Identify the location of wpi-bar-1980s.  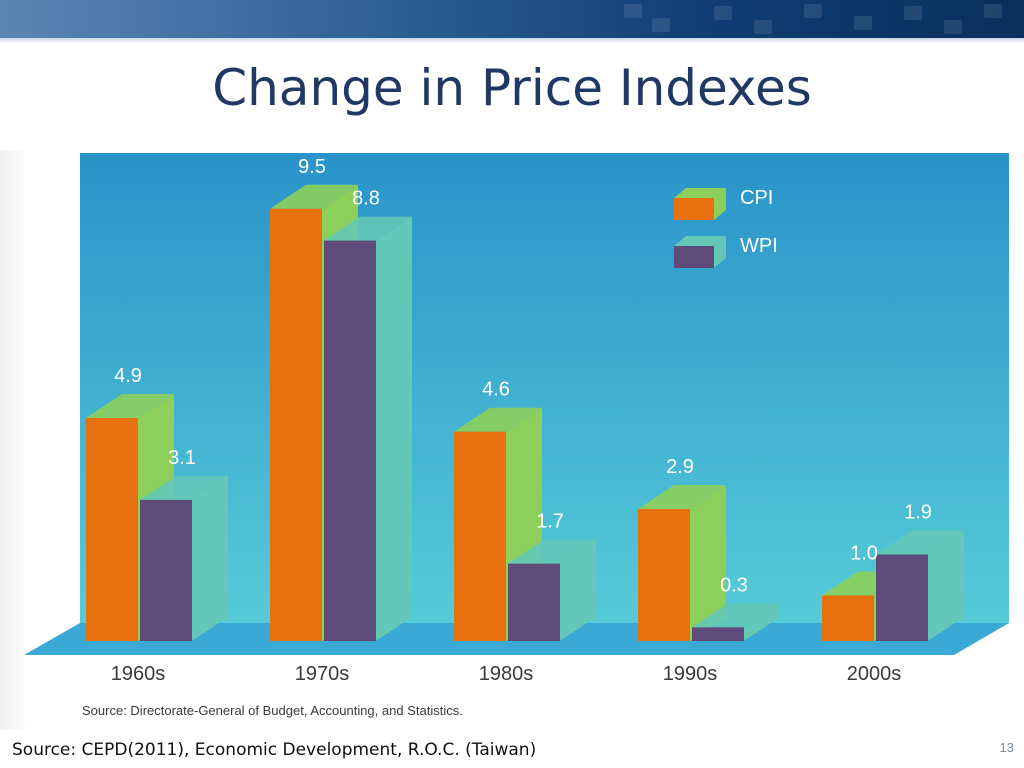
(552, 590).